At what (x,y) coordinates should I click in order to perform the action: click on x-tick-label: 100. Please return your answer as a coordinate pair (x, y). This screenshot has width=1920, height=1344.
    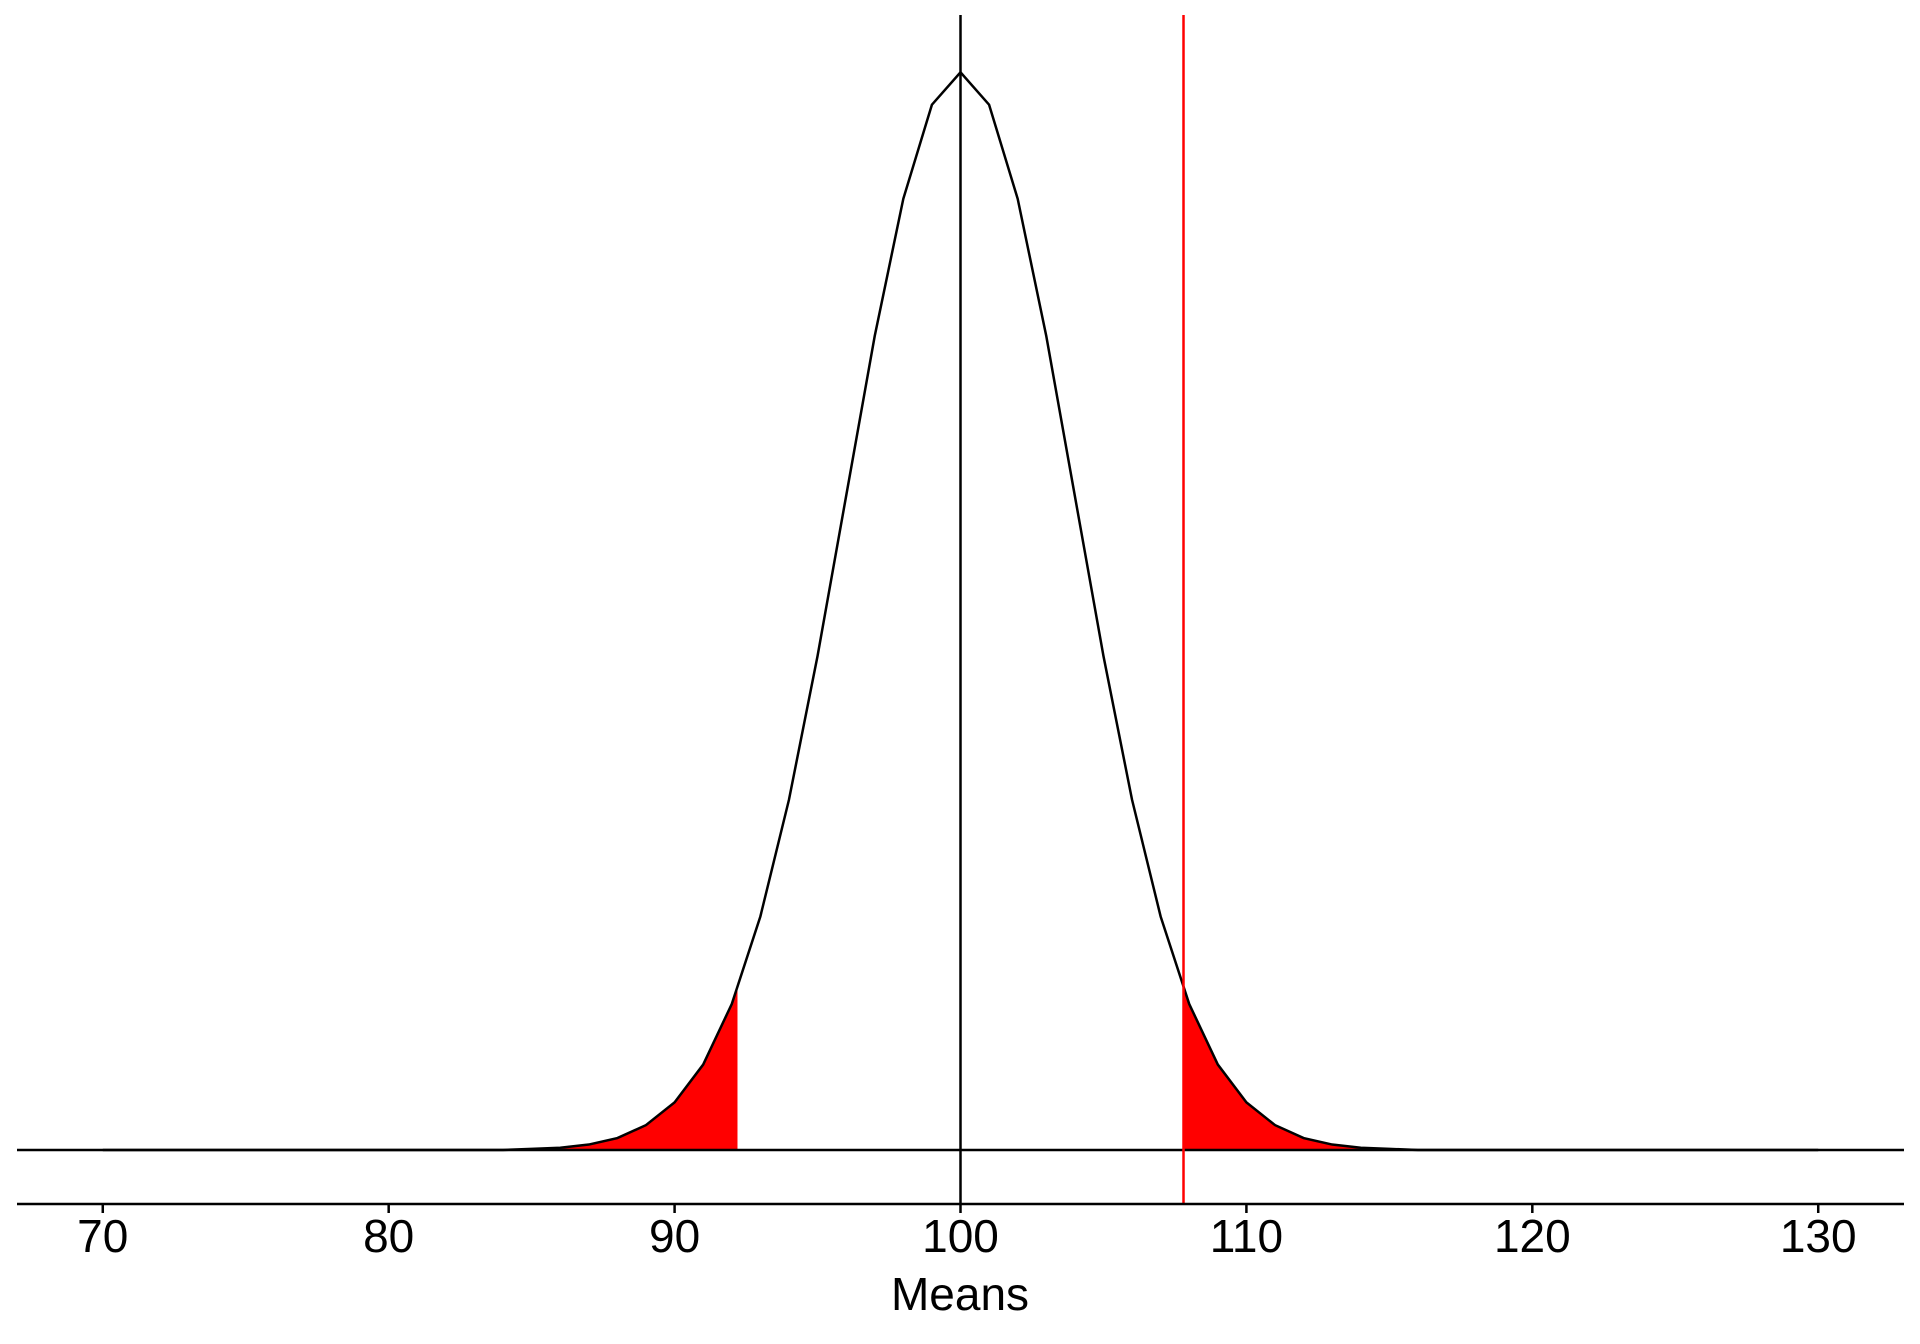
    Looking at the image, I should click on (960, 1236).